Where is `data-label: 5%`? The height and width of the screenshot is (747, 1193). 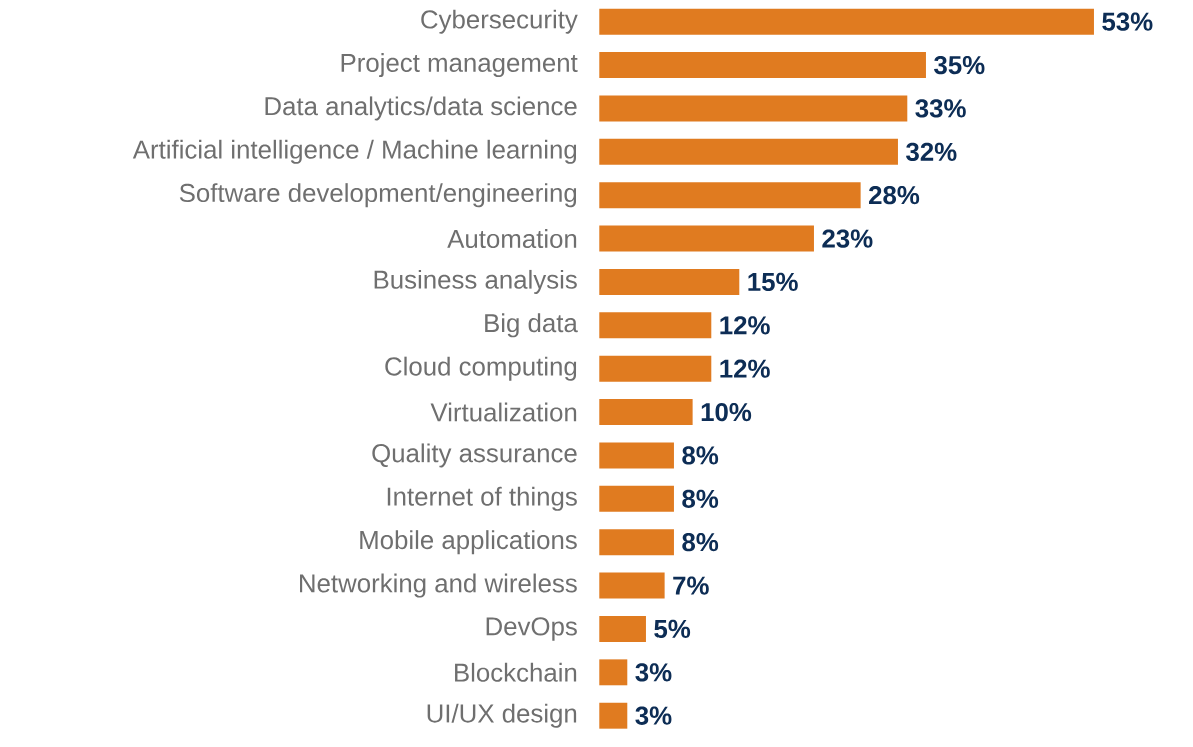 data-label: 5% is located at coordinates (672, 629).